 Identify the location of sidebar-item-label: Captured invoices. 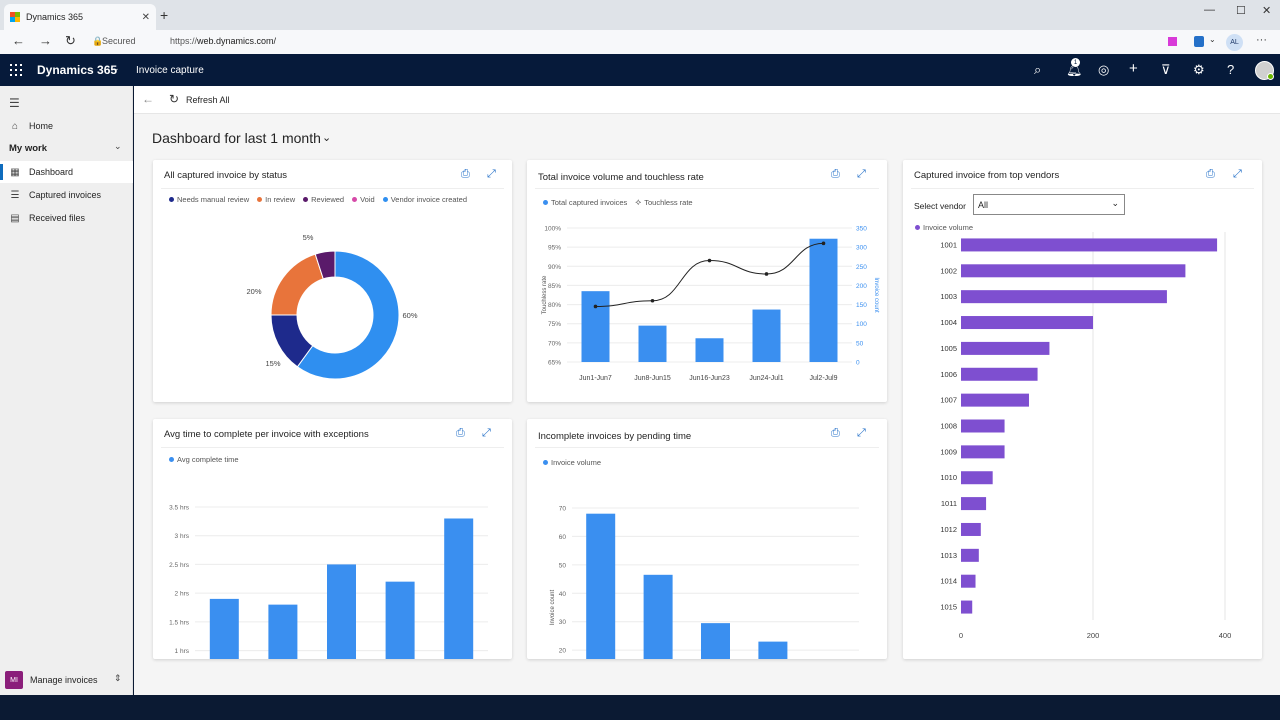
(65, 195).